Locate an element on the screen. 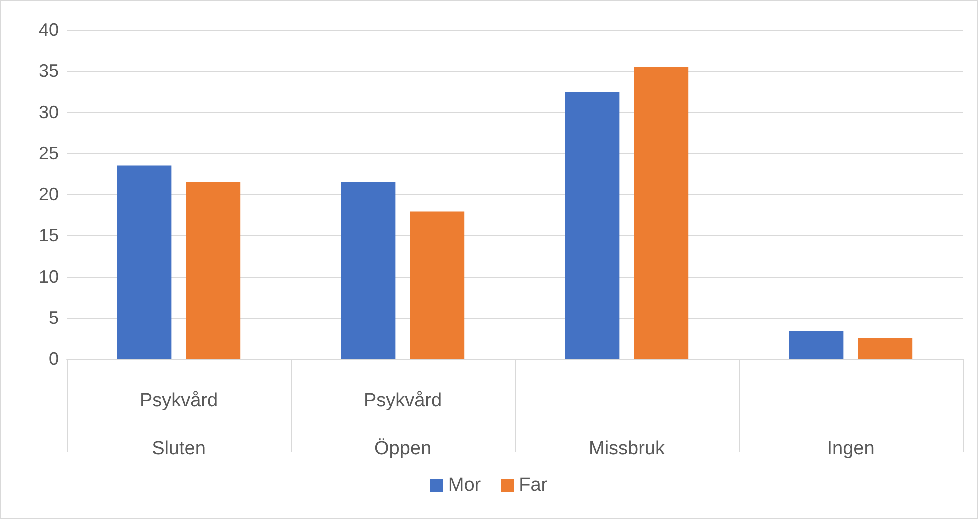 Image resolution: width=978 pixels, height=519 pixels. y-tick-label: 5 is located at coordinates (53, 318).